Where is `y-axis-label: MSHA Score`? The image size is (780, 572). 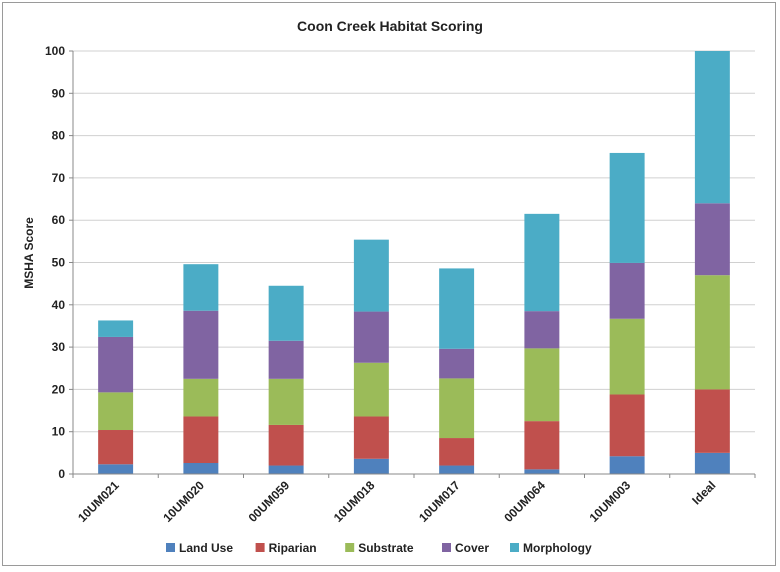 y-axis-label: MSHA Score is located at coordinates (29, 253).